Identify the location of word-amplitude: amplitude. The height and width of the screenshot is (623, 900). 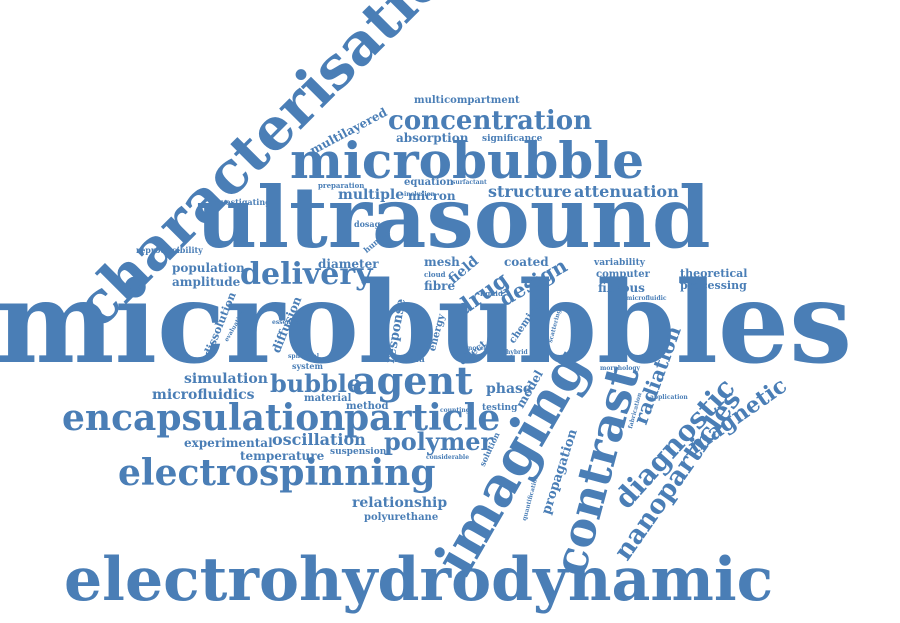
(206, 282).